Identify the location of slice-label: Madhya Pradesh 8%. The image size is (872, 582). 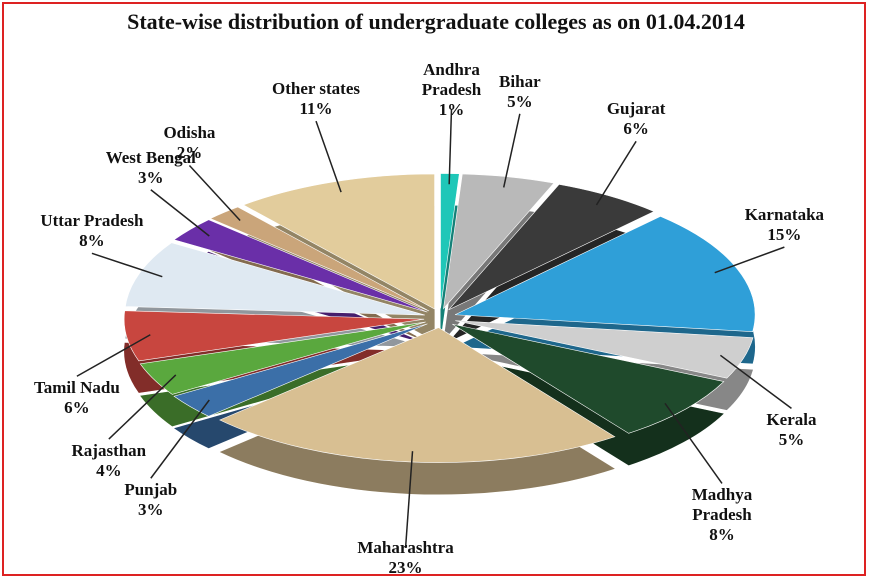
(722, 515).